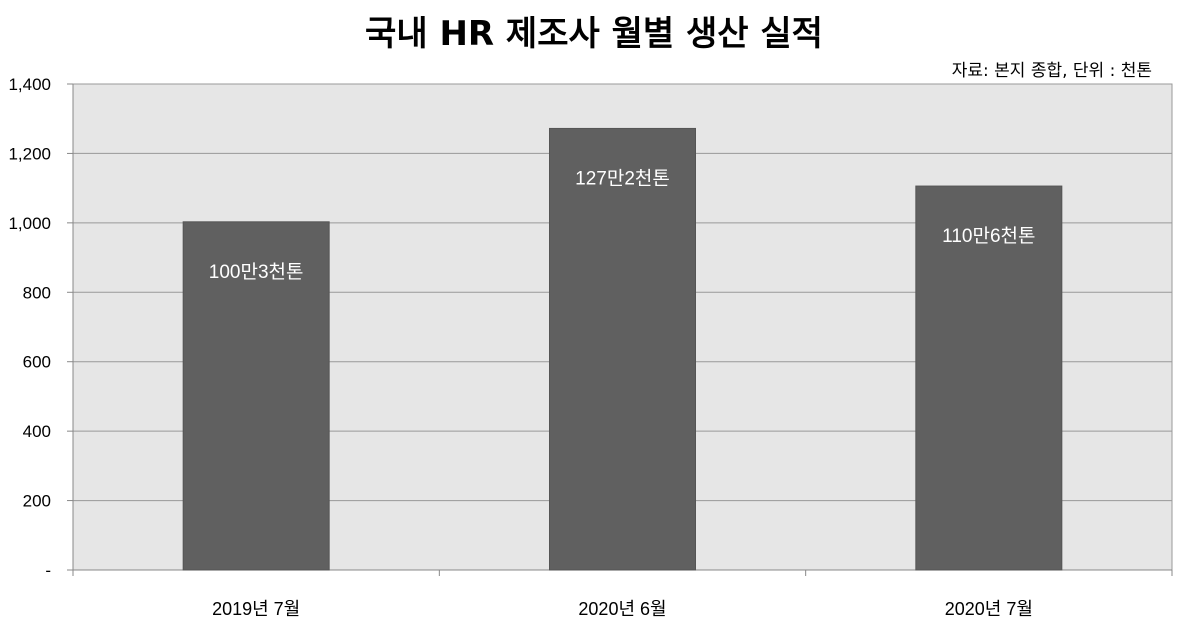  Describe the element at coordinates (37, 431) in the screenshot. I see `y-tick-label: 400` at that location.